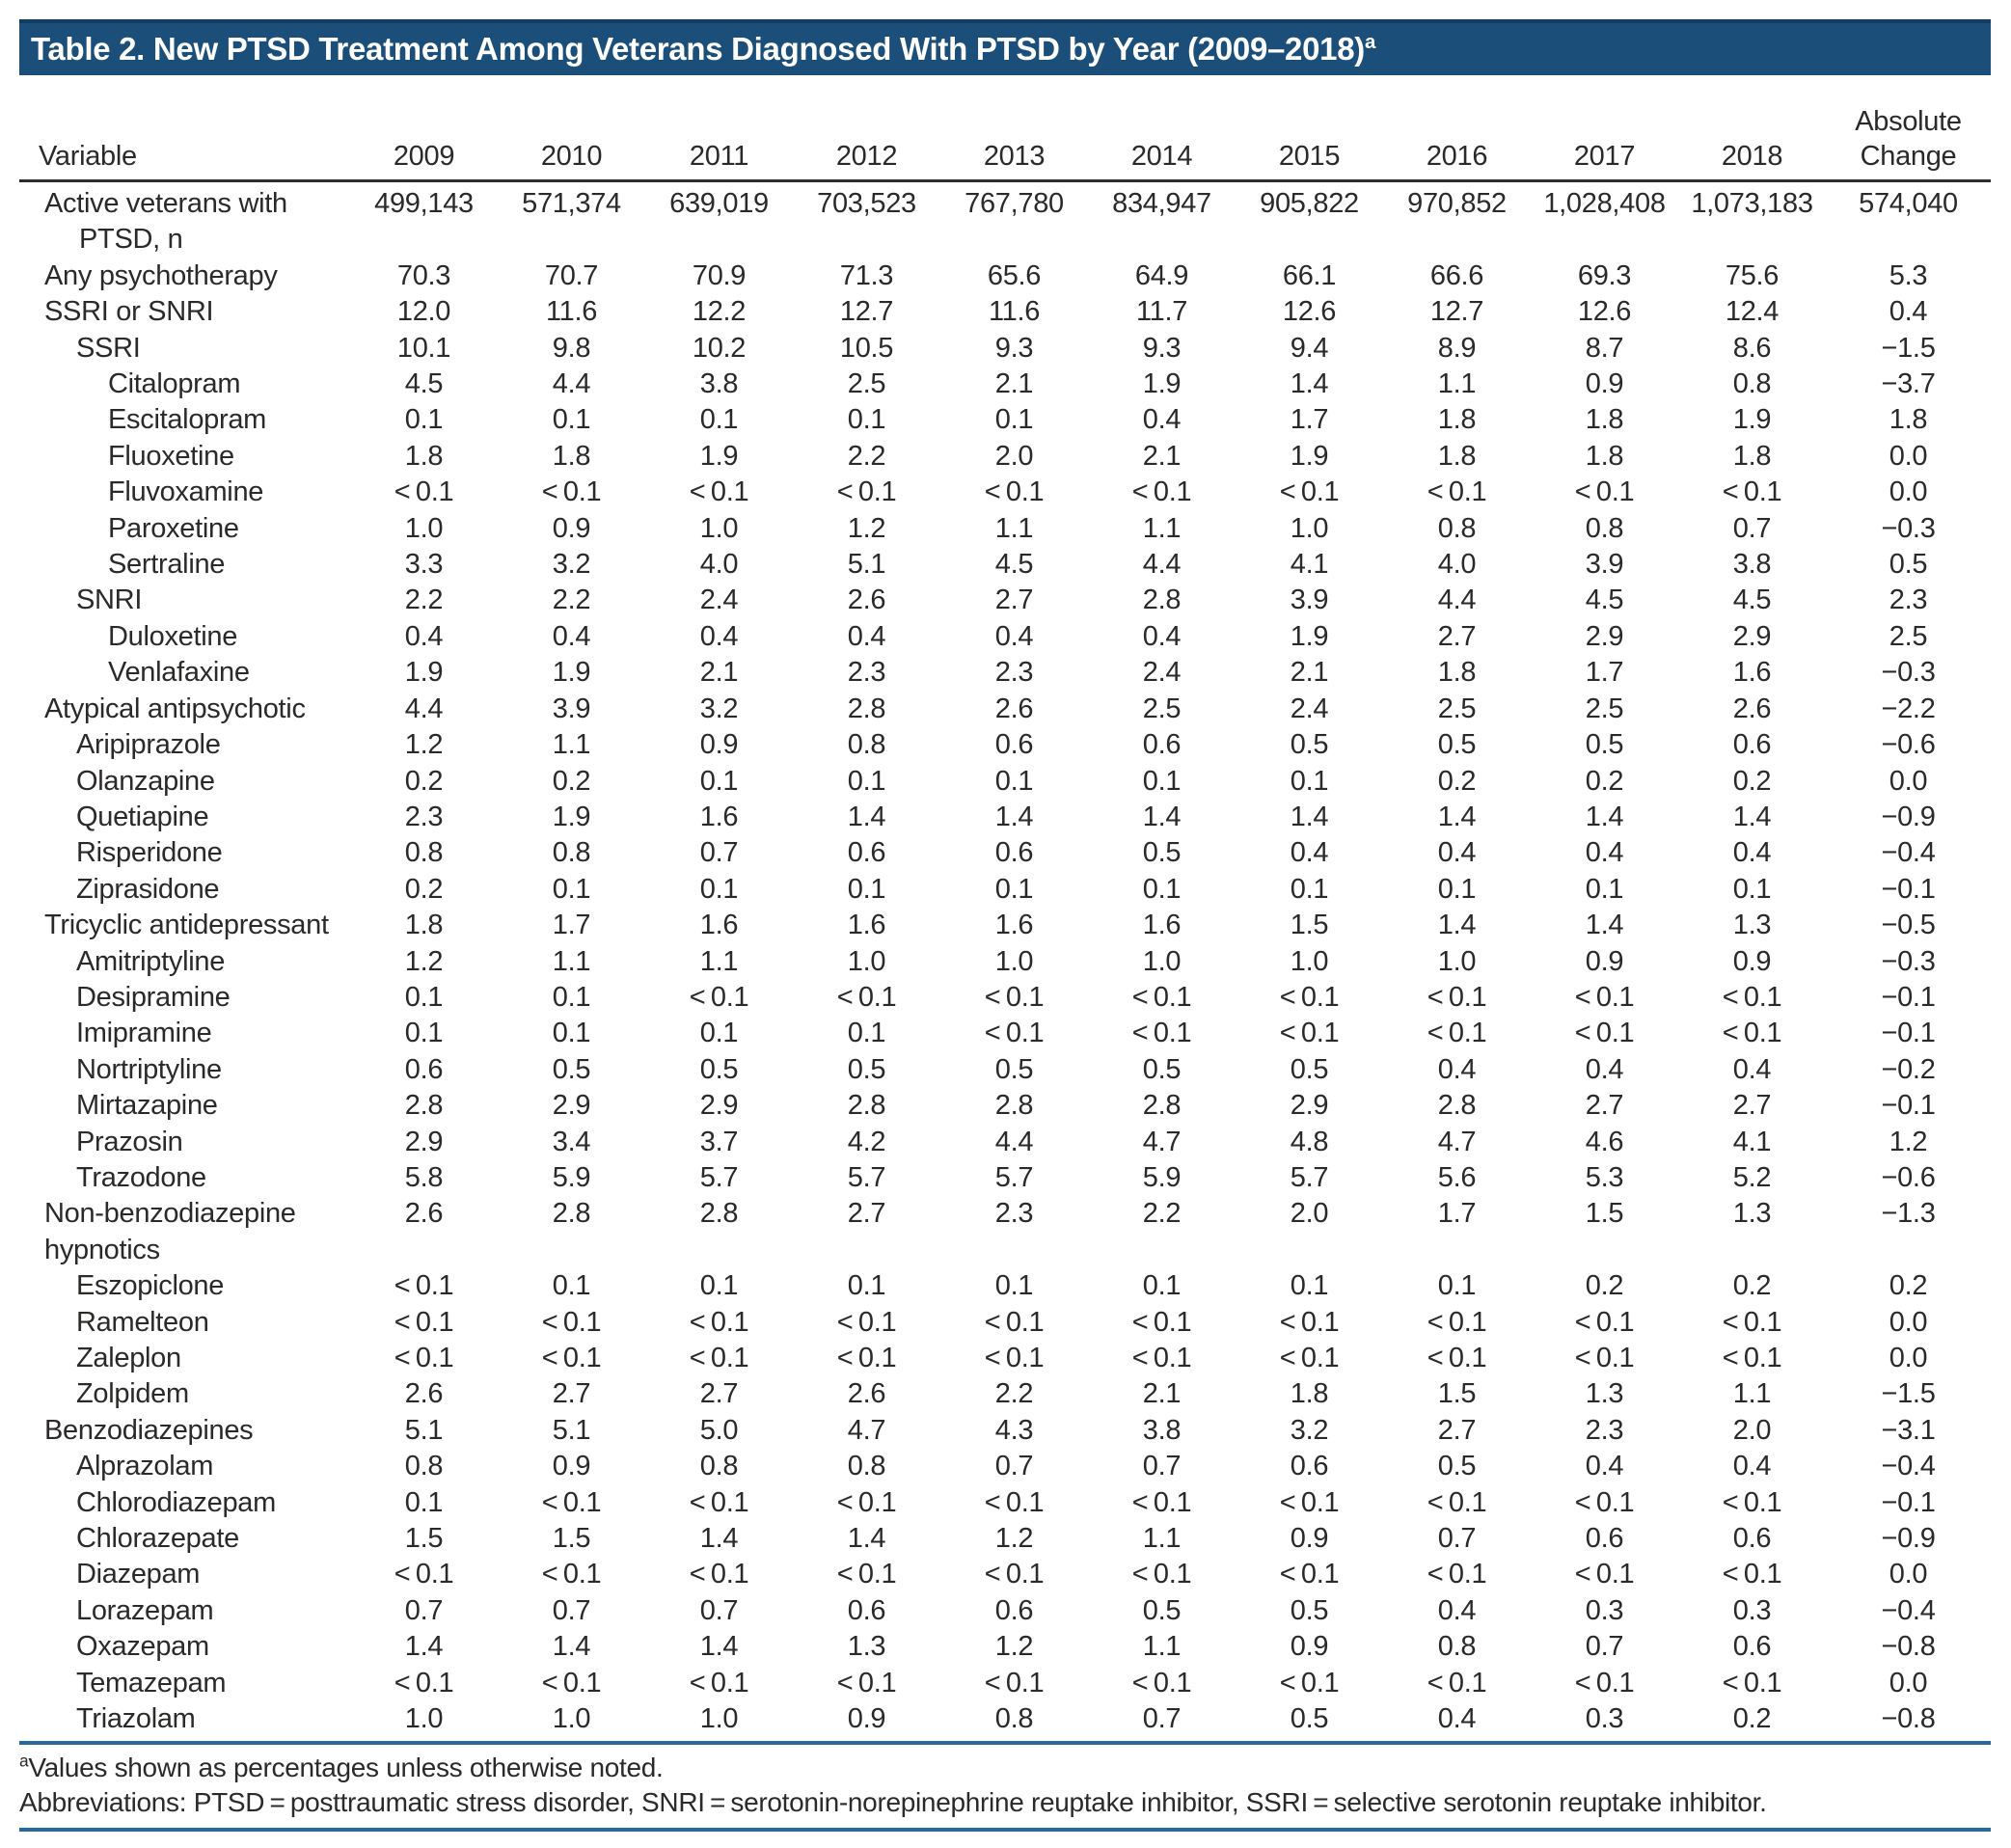 The height and width of the screenshot is (1848, 2011). What do you see at coordinates (145, 1466) in the screenshot?
I see `row-label: Alprazolam` at bounding box center [145, 1466].